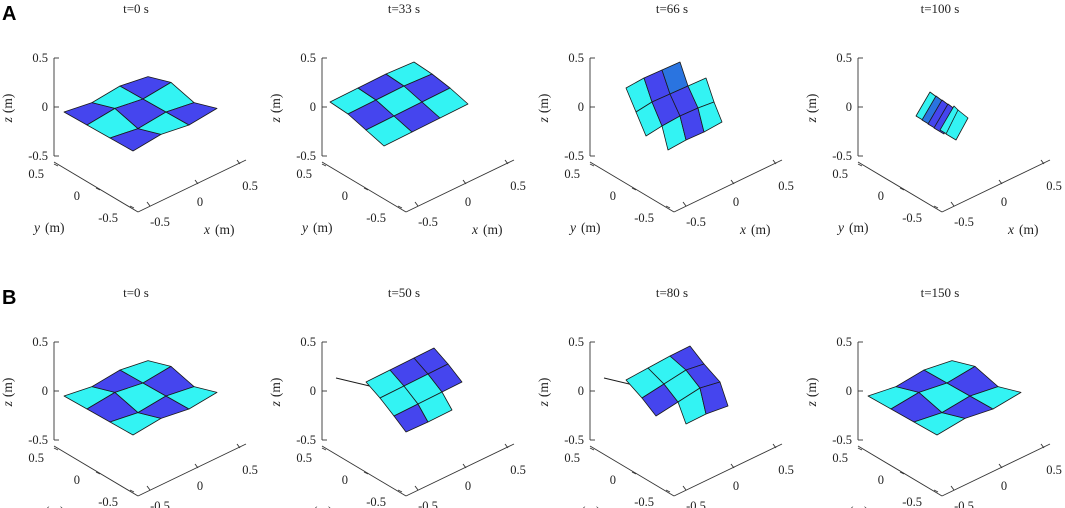  Describe the element at coordinates (9, 298) in the screenshot. I see `row-label-b: B` at that location.